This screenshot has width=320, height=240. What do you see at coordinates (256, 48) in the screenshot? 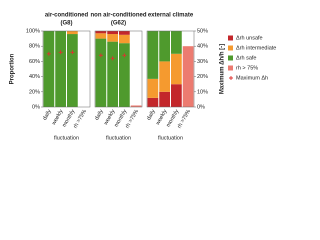
I see `legend-label: Δrh intermediate` at bounding box center [256, 48].